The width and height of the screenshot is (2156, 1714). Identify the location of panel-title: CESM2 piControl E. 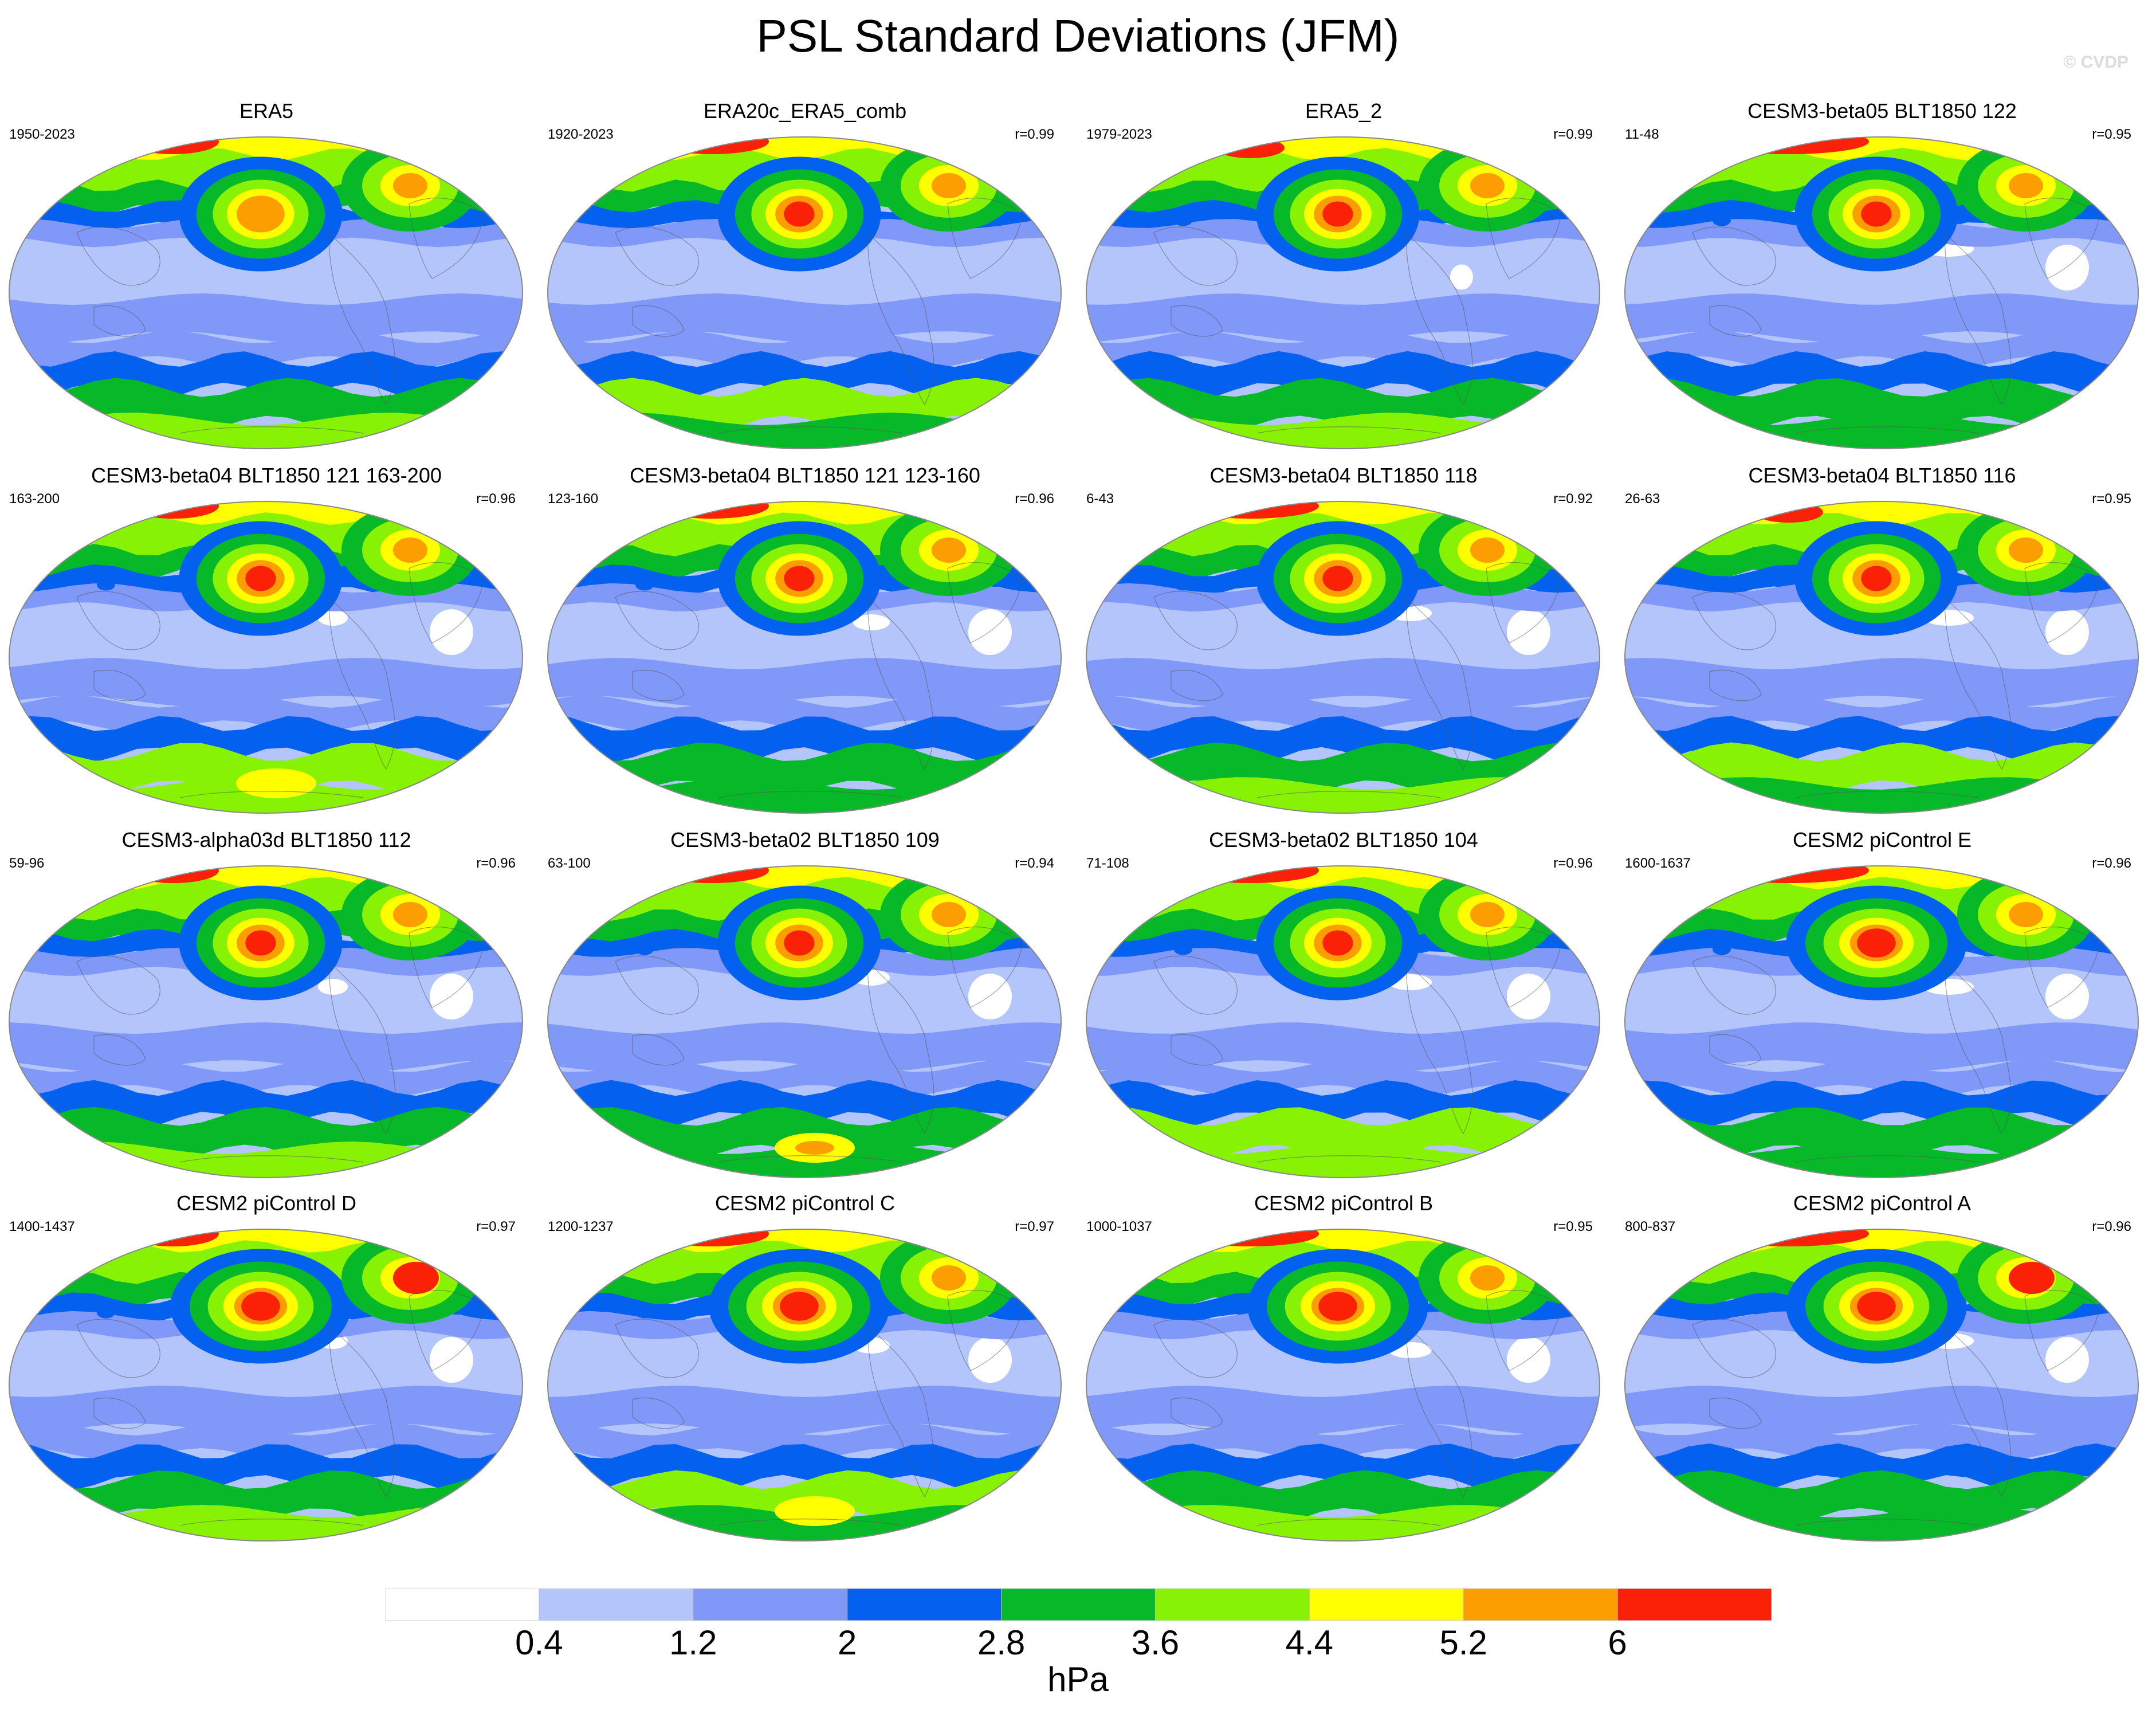
(1882, 840).